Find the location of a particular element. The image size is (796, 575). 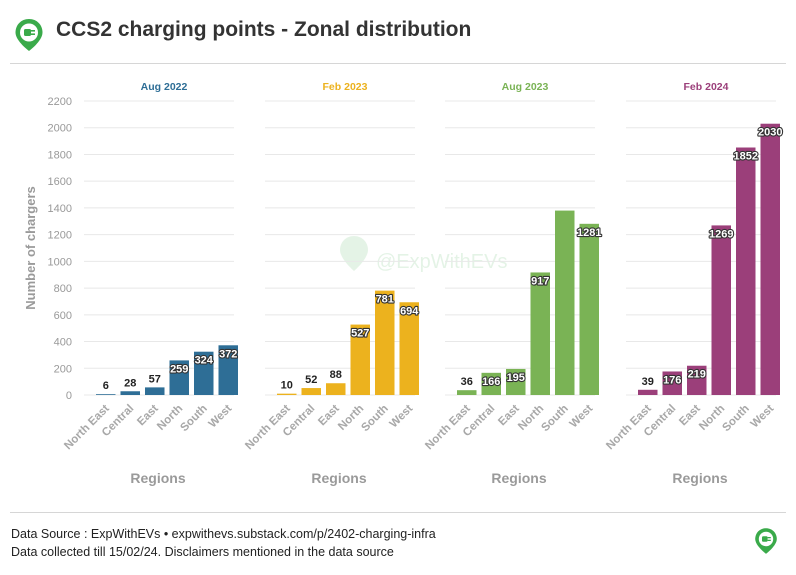

divider-bottom is located at coordinates (398, 512).